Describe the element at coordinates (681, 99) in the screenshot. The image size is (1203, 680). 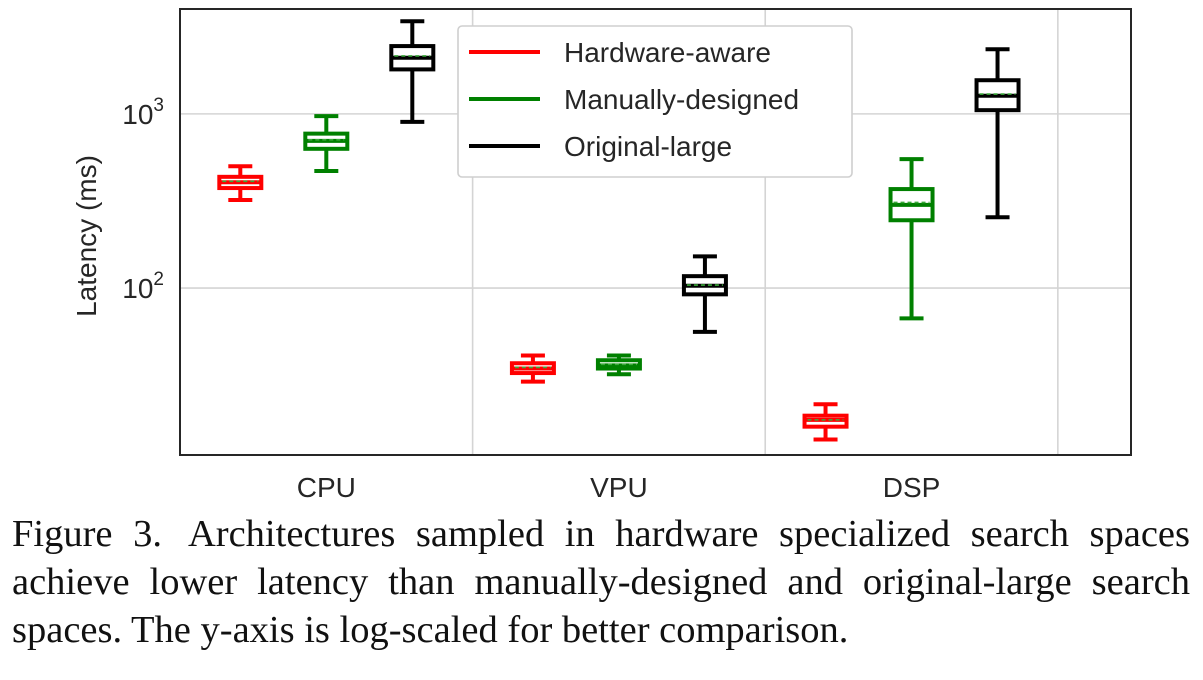
I see `legend-label: Manually-designed` at that location.